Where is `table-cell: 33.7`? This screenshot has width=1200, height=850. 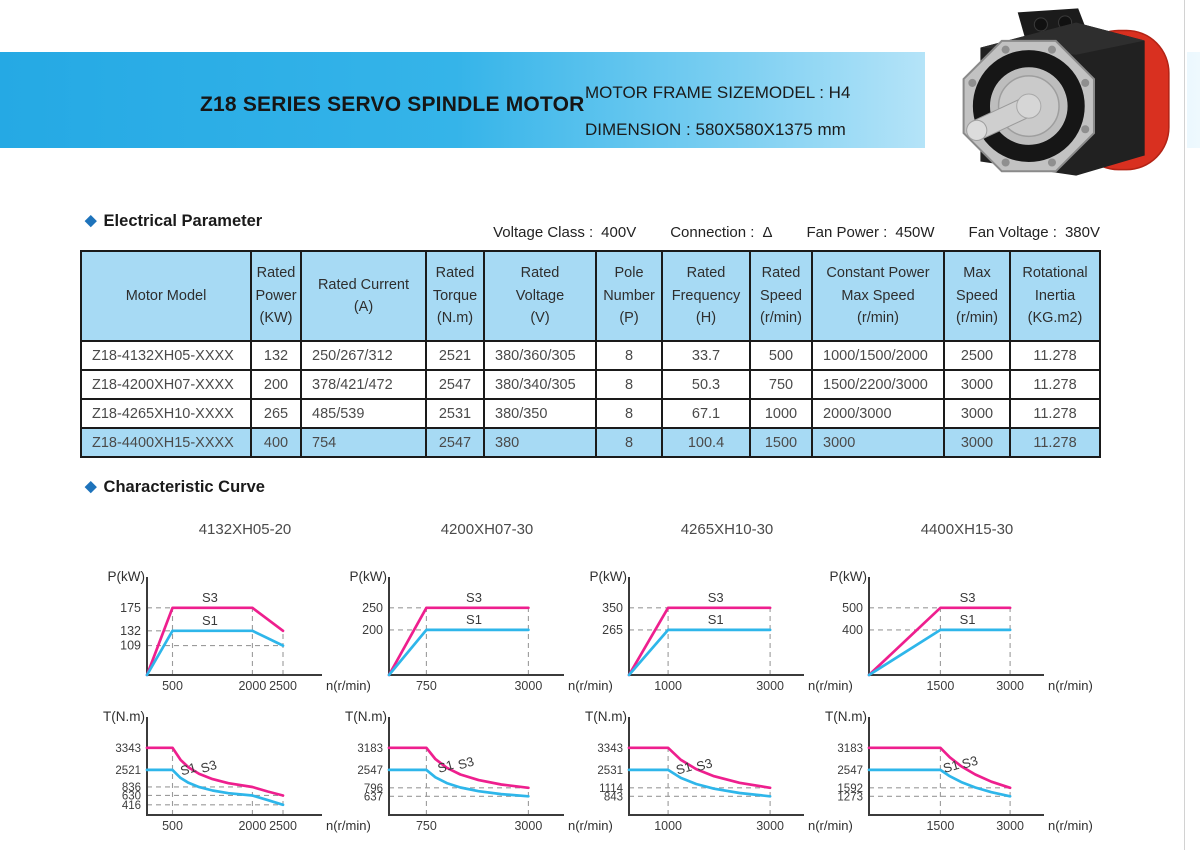 table-cell: 33.7 is located at coordinates (706, 355).